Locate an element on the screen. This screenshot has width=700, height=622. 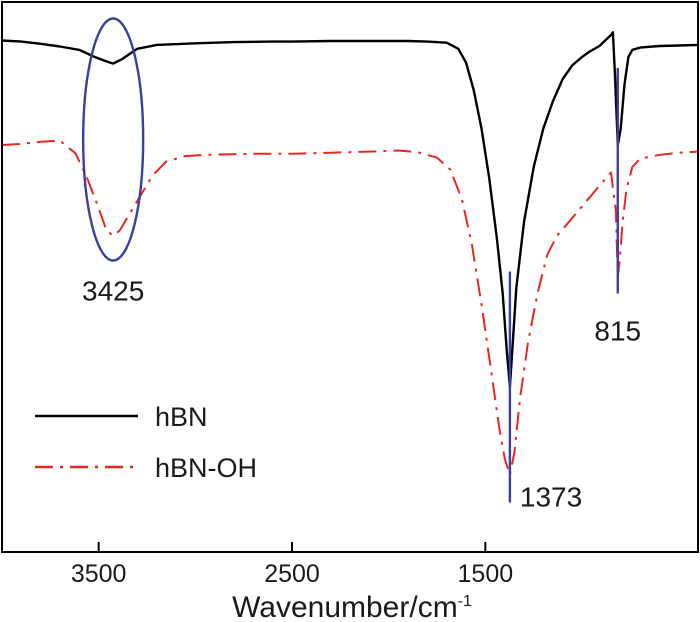
x-axis: 3500 2500 1500 is located at coordinates (292, 565).